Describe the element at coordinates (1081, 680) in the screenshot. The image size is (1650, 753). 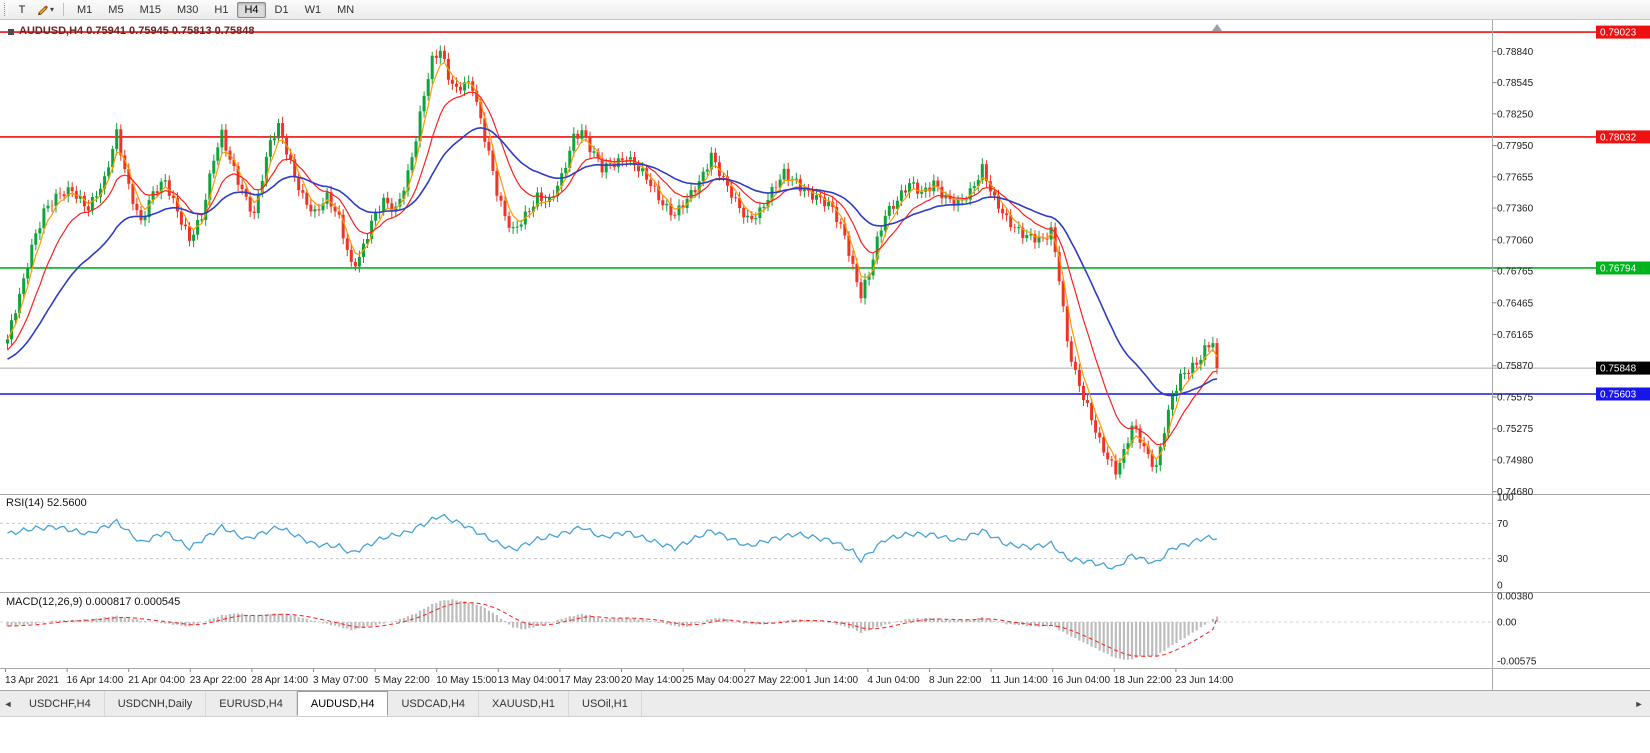
I see `time-axis-label: 16 Jun 04:00` at that location.